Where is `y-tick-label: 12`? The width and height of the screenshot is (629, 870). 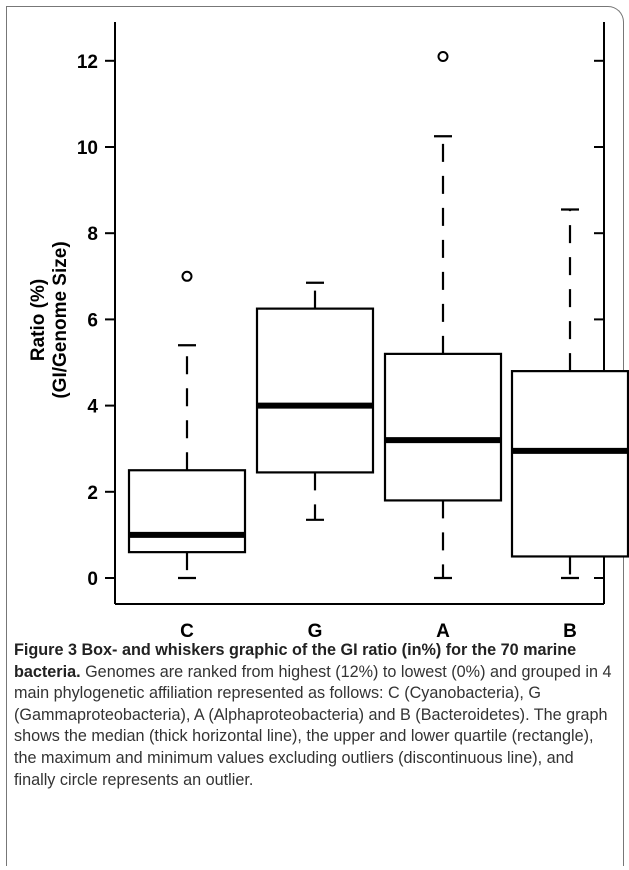 y-tick-label: 12 is located at coordinates (87, 62).